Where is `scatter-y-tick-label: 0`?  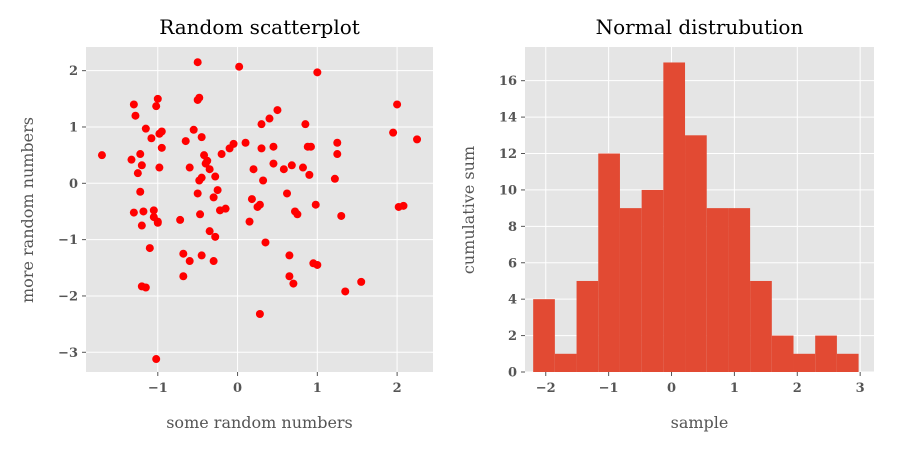
scatter-y-tick-label: 0 is located at coordinates (73, 184).